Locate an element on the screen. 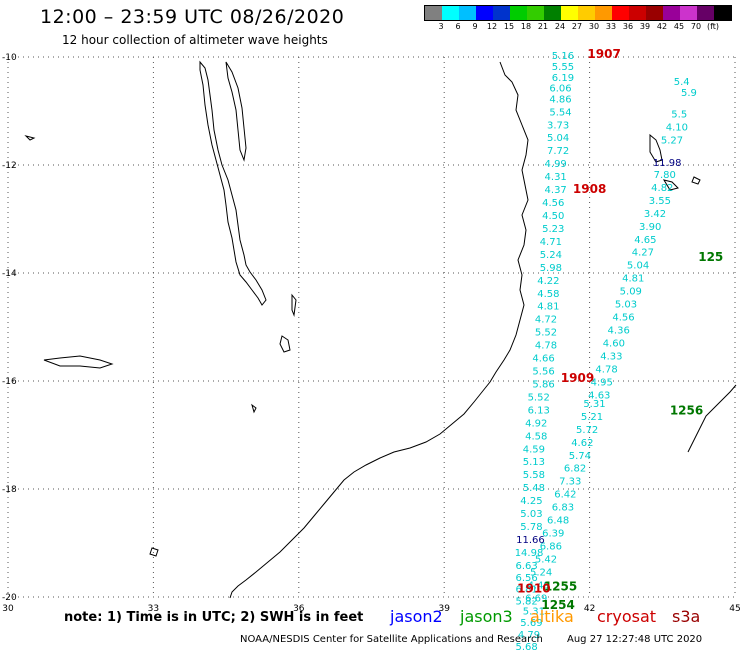 The height and width of the screenshot is (650, 740). wave-height-value-jason3: 4.86 is located at coordinates (560, 99).